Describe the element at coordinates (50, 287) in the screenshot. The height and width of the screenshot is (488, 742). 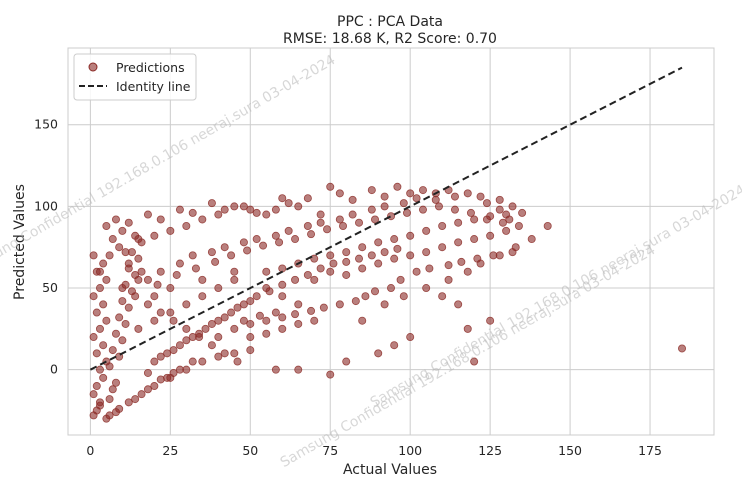
I see `y-tick-label: 50` at that location.